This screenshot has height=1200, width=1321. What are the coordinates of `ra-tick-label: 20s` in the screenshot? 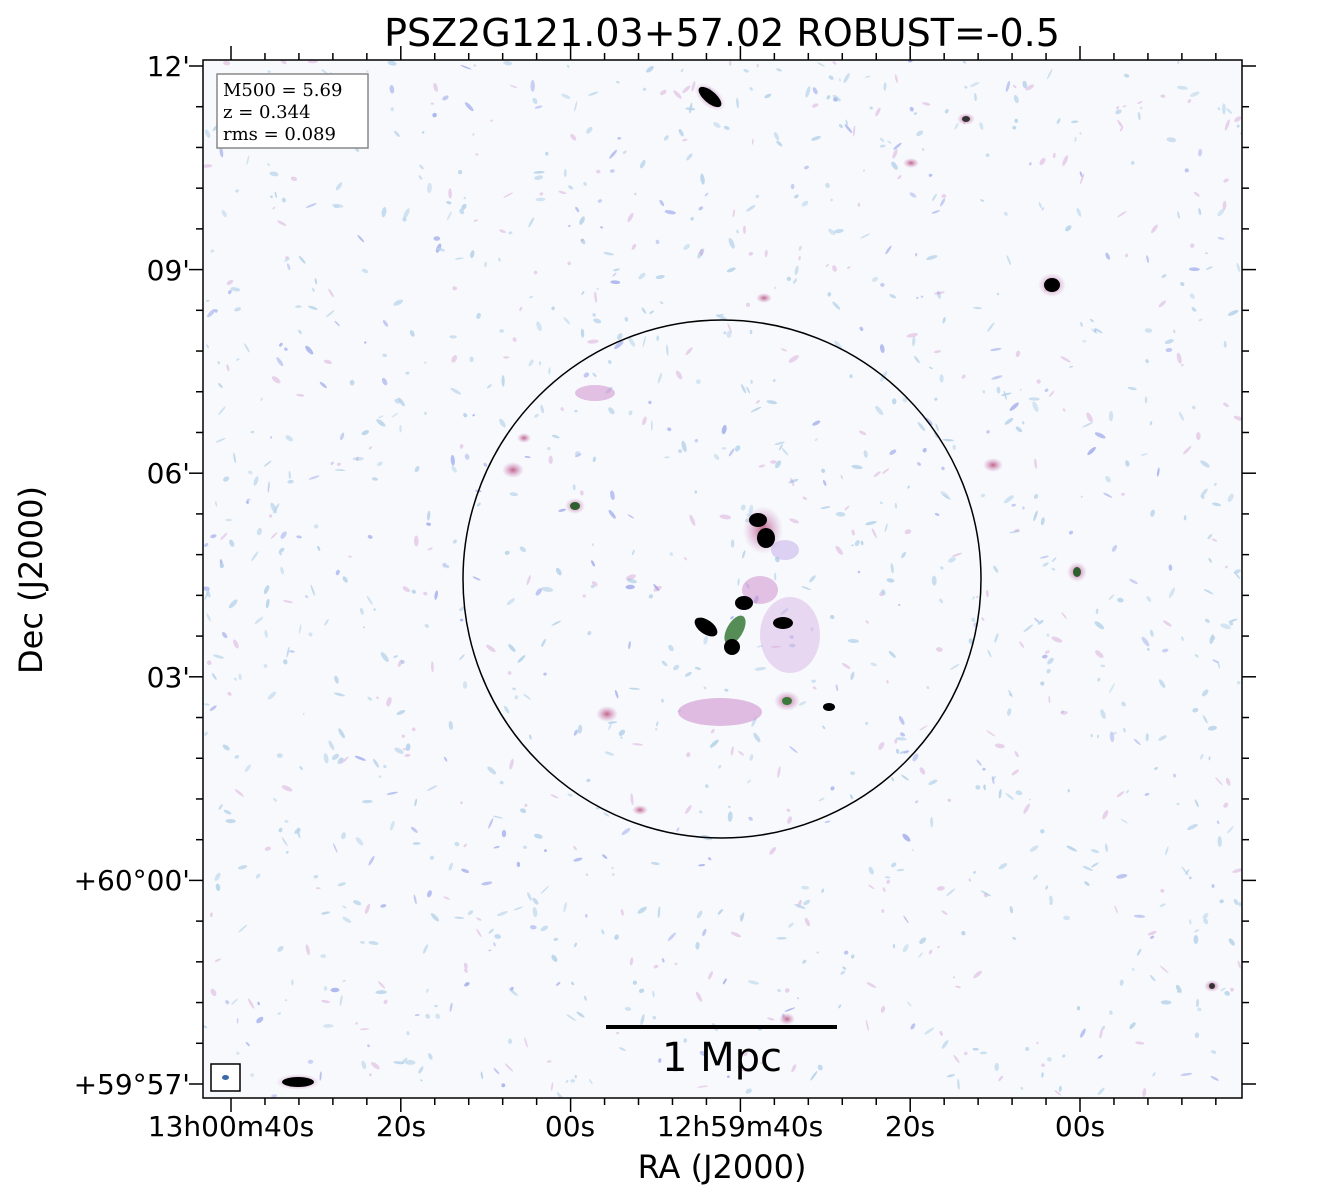 It's located at (910, 1126).